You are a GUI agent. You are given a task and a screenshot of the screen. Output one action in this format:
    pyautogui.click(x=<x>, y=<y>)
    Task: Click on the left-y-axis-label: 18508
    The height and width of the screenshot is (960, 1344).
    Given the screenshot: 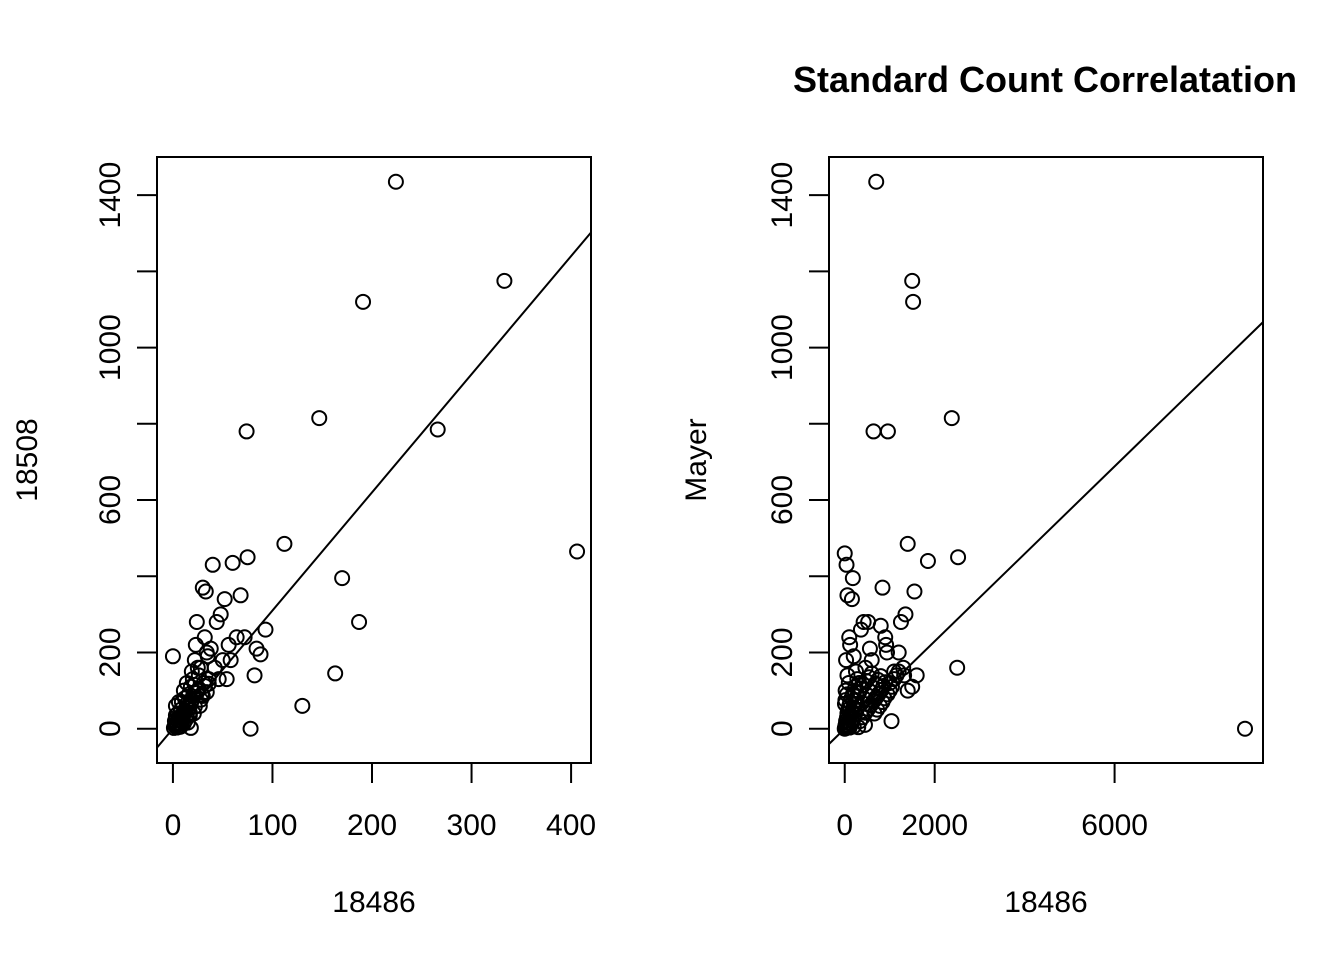 What is the action you would take?
    pyautogui.click(x=27, y=459)
    